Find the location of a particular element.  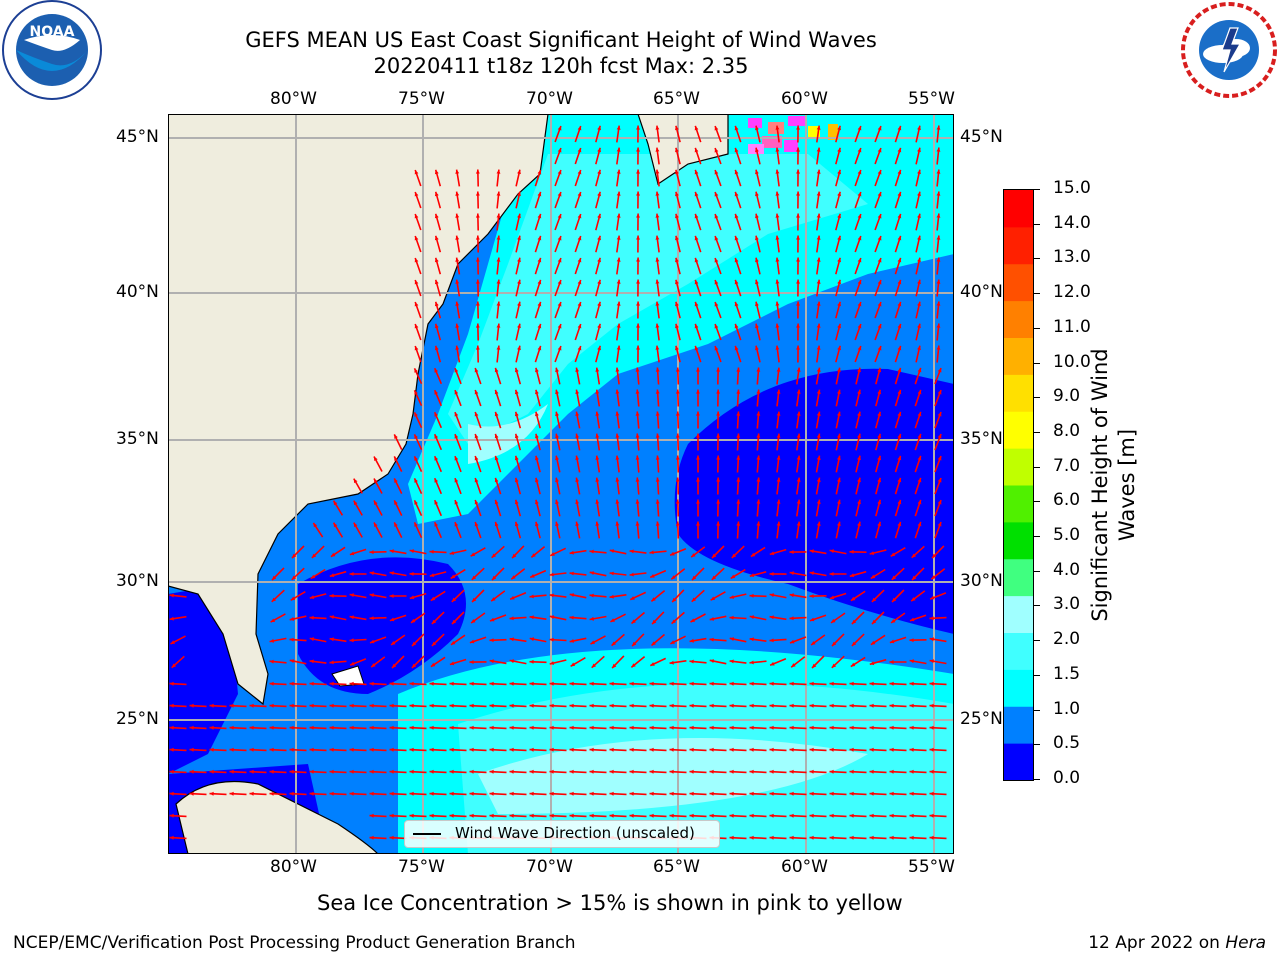

wave-zone-2to3-north is located at coordinates (508, 434).